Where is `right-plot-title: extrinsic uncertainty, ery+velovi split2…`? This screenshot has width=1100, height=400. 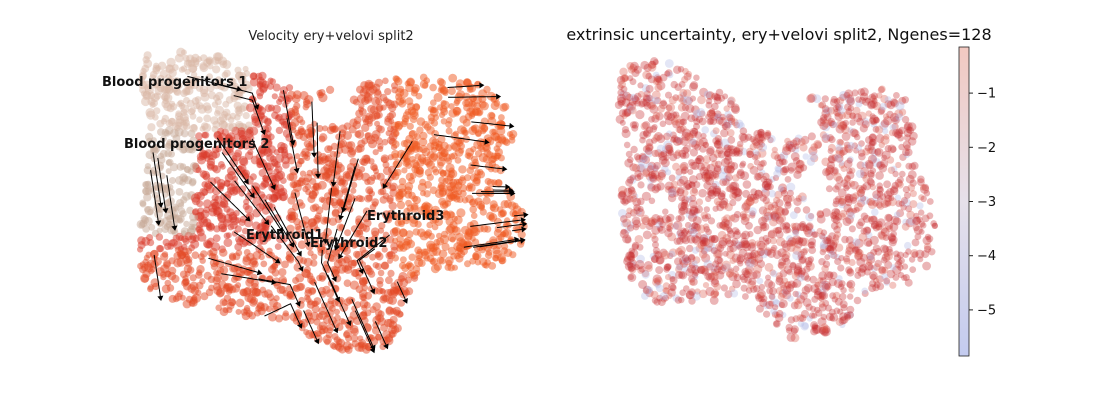 right-plot-title: extrinsic uncertainty, ery+velovi split2… is located at coordinates (778, 34).